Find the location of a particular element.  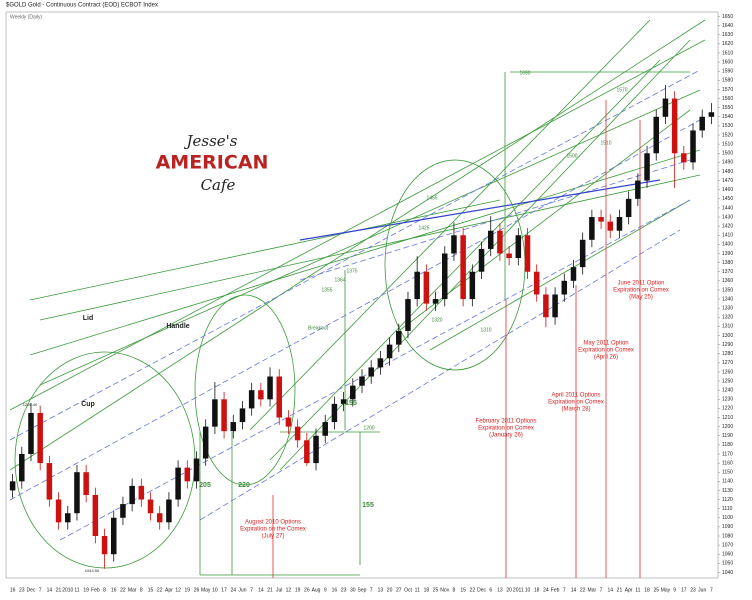

y-tick-label: 1120 is located at coordinates (727, 500).